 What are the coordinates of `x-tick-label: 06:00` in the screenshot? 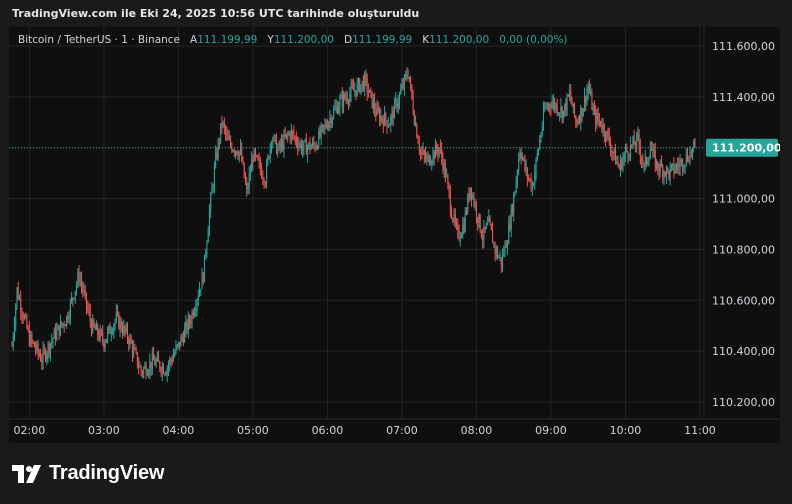 It's located at (328, 430).